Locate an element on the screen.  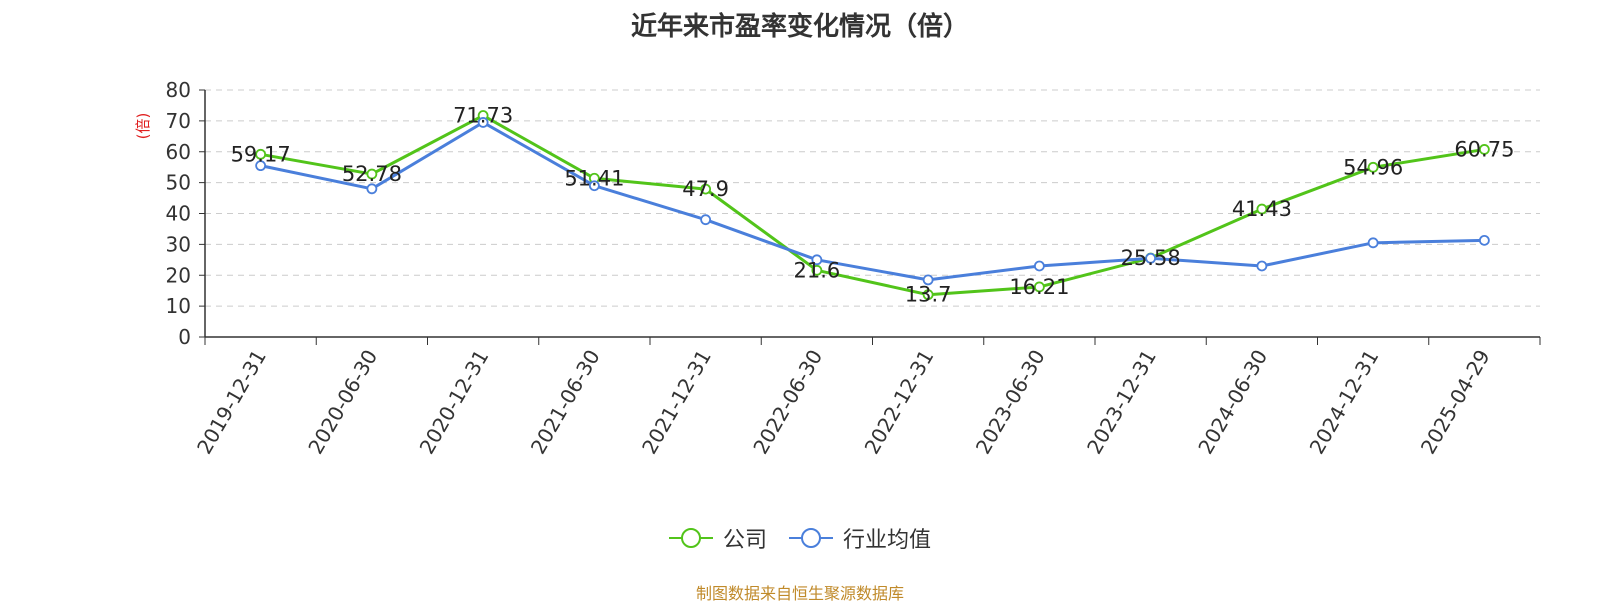
x-tick-label: 2024-06-30 is located at coordinates (1232, 402).